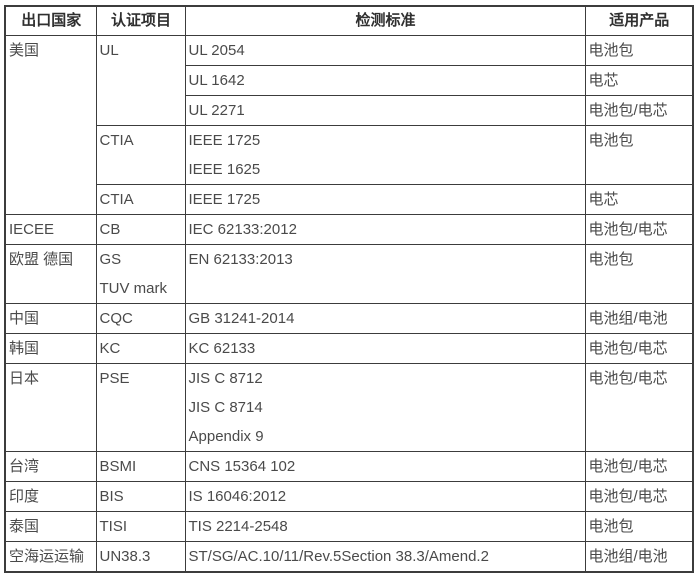 This screenshot has width=695, height=573. I want to click on cell-standard: CNS 15364 102, so click(385, 466).